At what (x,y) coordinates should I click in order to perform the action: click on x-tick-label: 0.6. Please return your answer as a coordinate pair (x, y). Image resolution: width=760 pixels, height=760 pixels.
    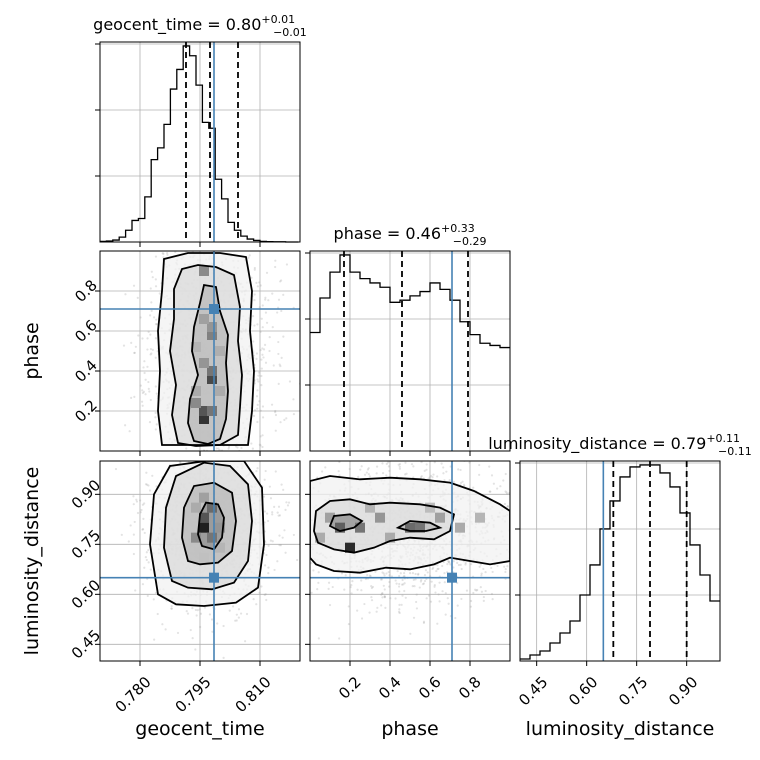
    Looking at the image, I should click on (430, 688).